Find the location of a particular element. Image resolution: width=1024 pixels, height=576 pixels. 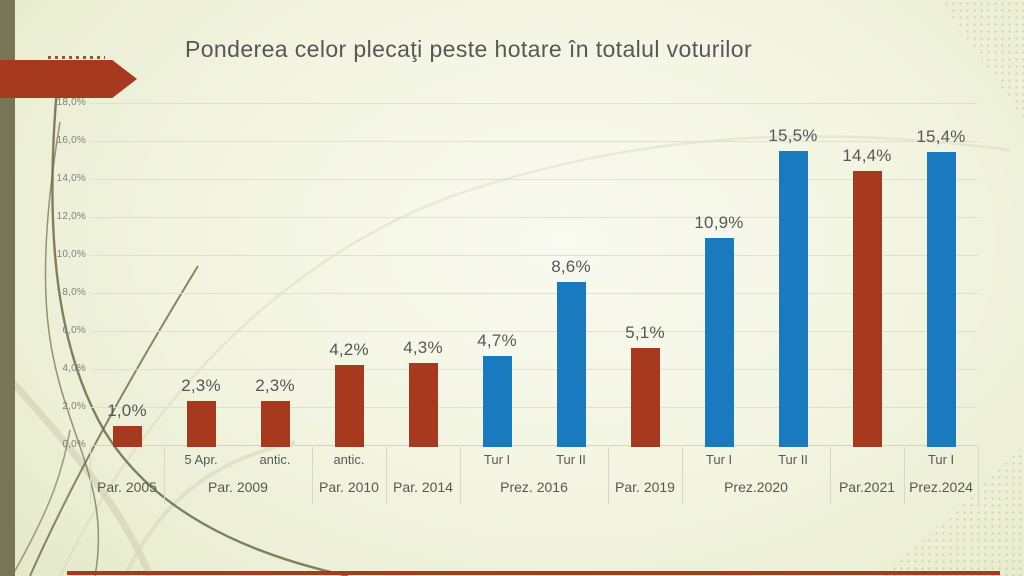

bar-value-label: 10,9% is located at coordinates (719, 222).